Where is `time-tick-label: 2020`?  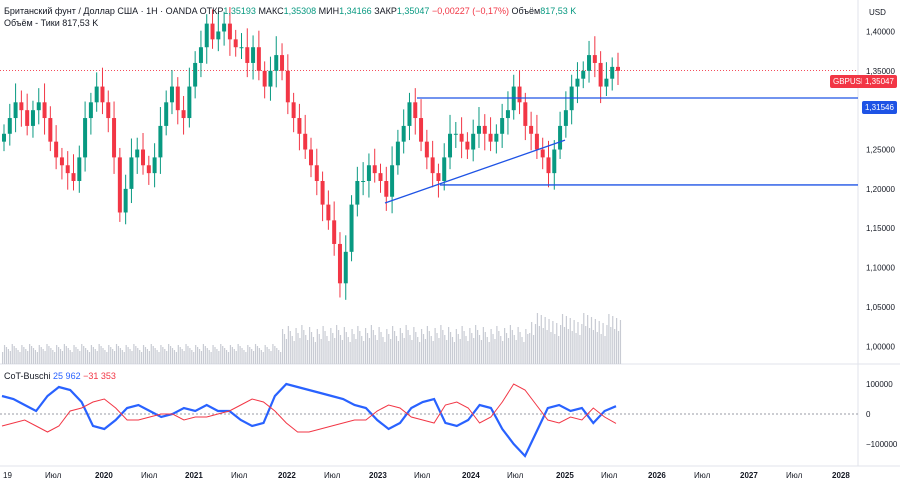 time-tick-label: 2020 is located at coordinates (104, 475).